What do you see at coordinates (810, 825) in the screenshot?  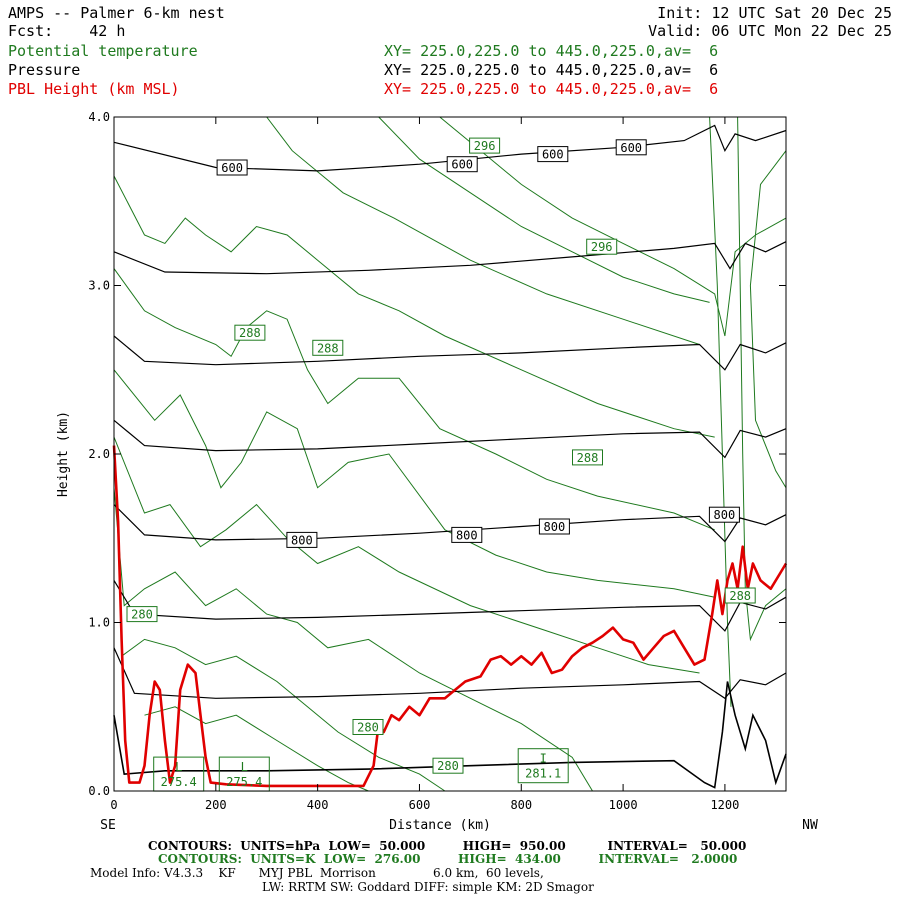 I see `x-right-end-label: NW` at bounding box center [810, 825].